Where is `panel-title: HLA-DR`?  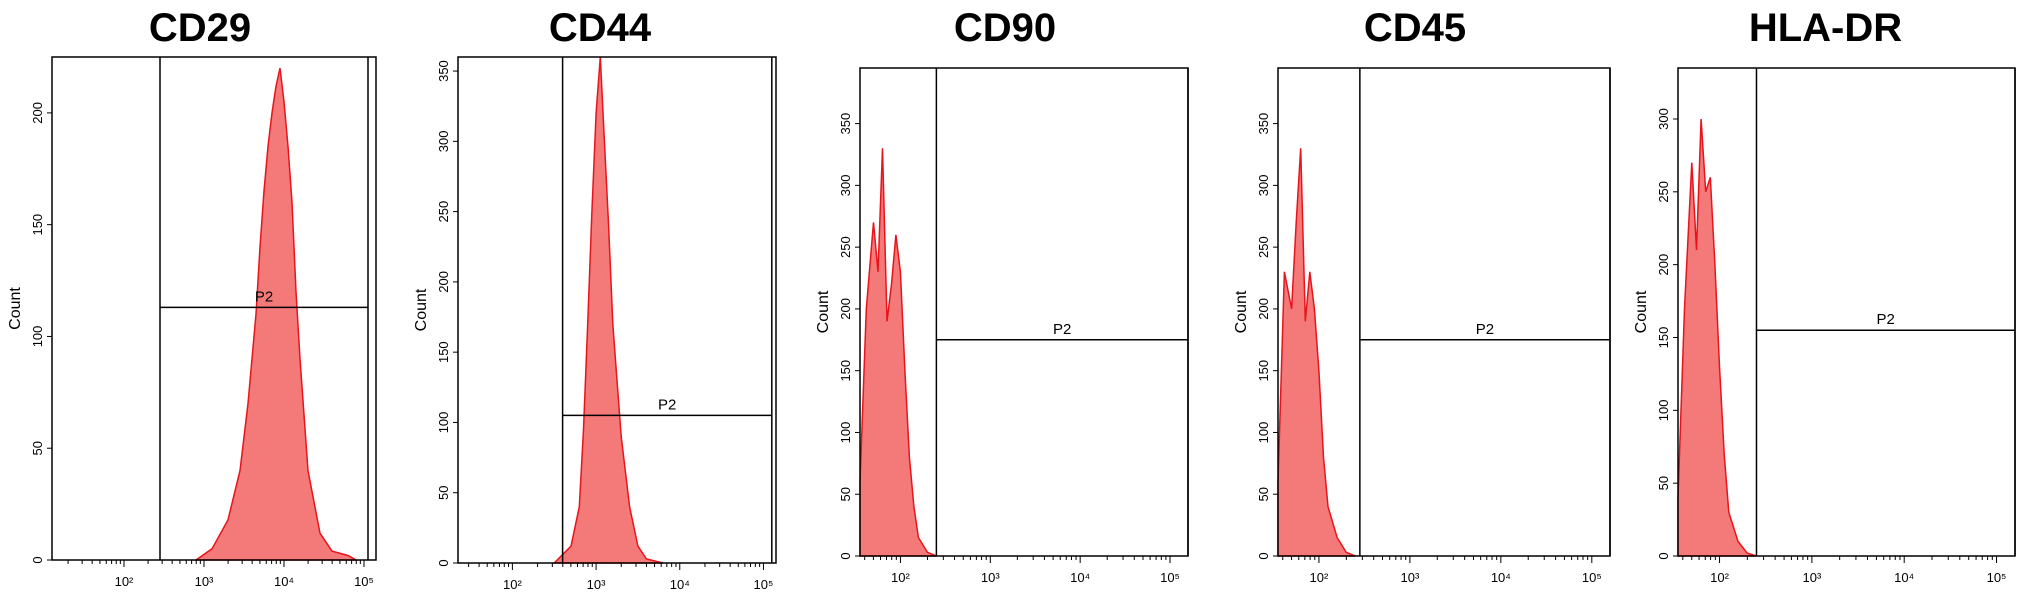 panel-title: HLA-DR is located at coordinates (1825, 28).